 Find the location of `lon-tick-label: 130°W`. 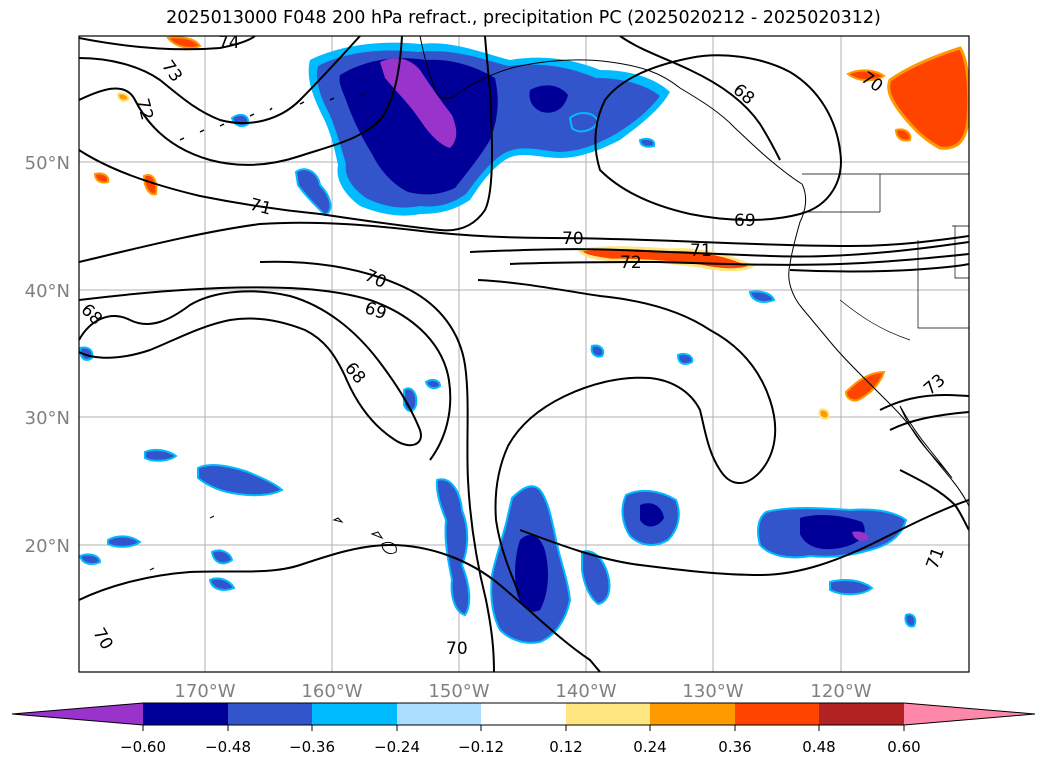

lon-tick-label: 130°W is located at coordinates (712, 691).